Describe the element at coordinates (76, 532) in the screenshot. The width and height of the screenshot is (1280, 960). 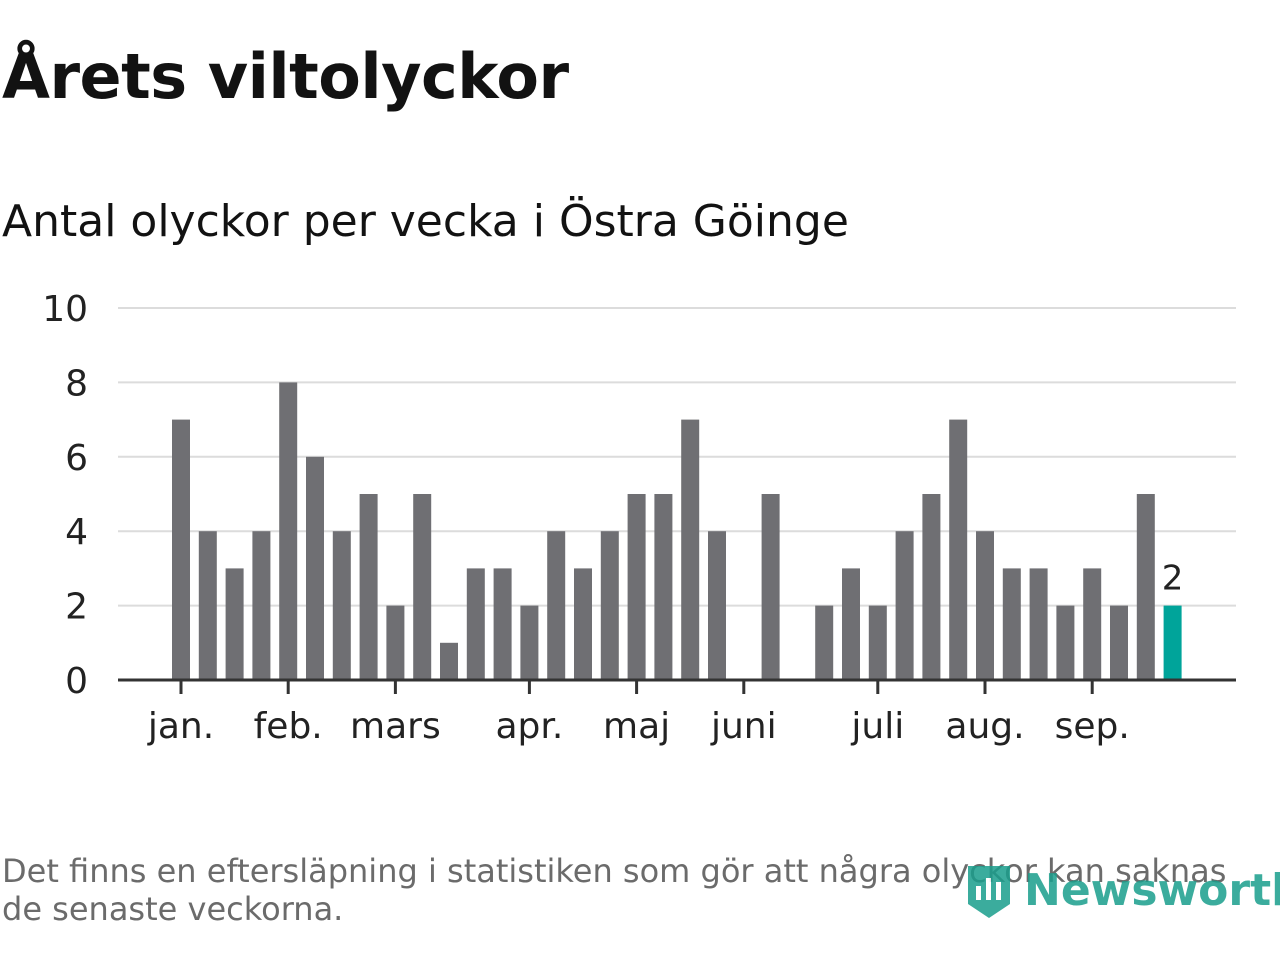
I see `y-tick-label: 4` at that location.